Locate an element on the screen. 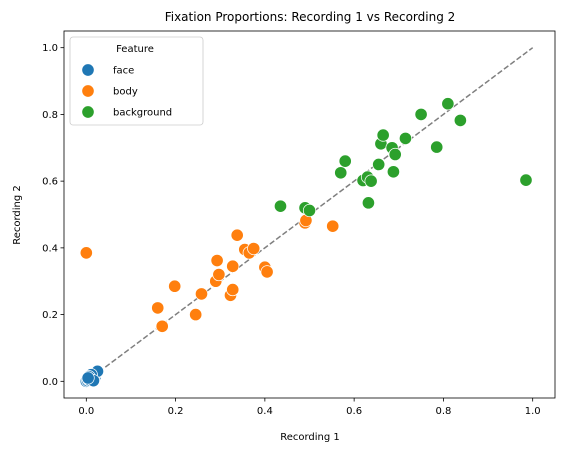 The height and width of the screenshot is (453, 567). x-tick-label: 0.4 is located at coordinates (265, 411).